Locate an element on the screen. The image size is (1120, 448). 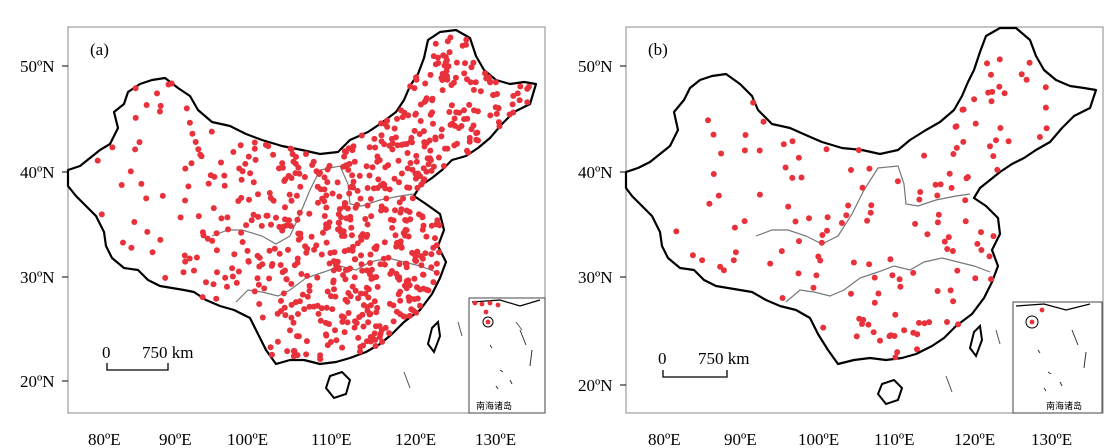
panel-label: (a) is located at coordinates (99, 49).